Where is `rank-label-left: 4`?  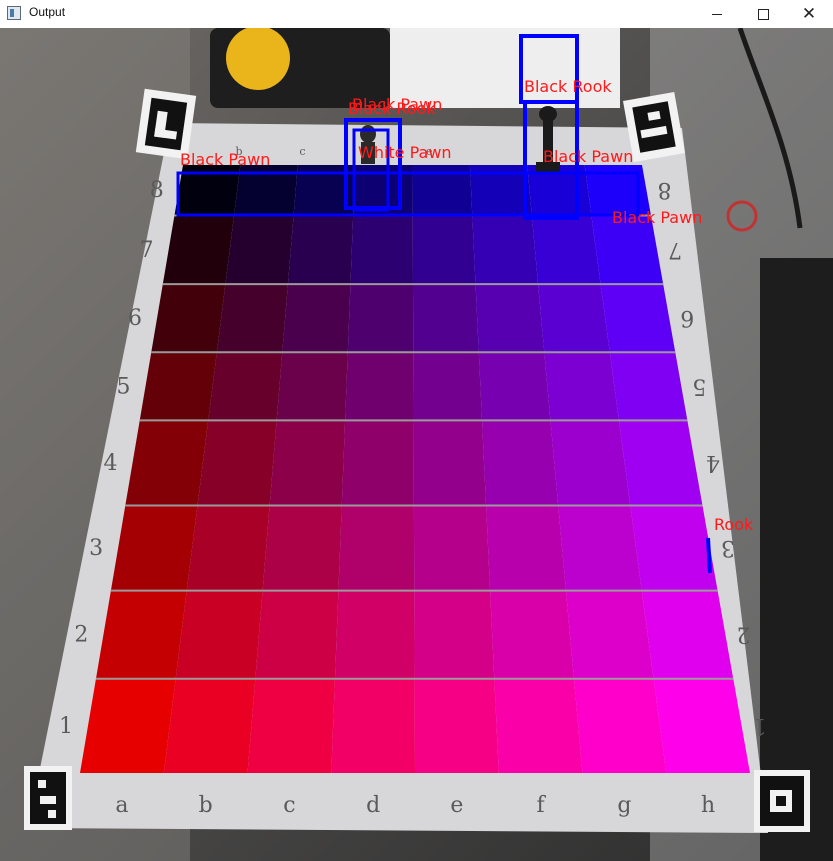 rank-label-left: 4 is located at coordinates (111, 463).